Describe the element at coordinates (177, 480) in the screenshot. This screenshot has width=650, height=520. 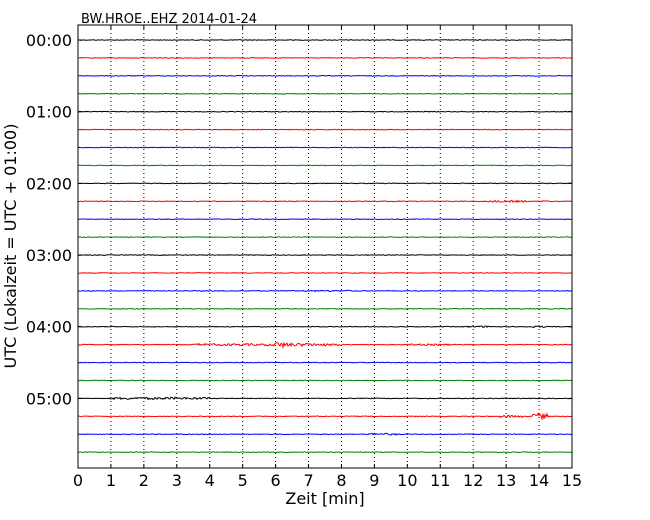
I see `x-tick-label: 3` at that location.